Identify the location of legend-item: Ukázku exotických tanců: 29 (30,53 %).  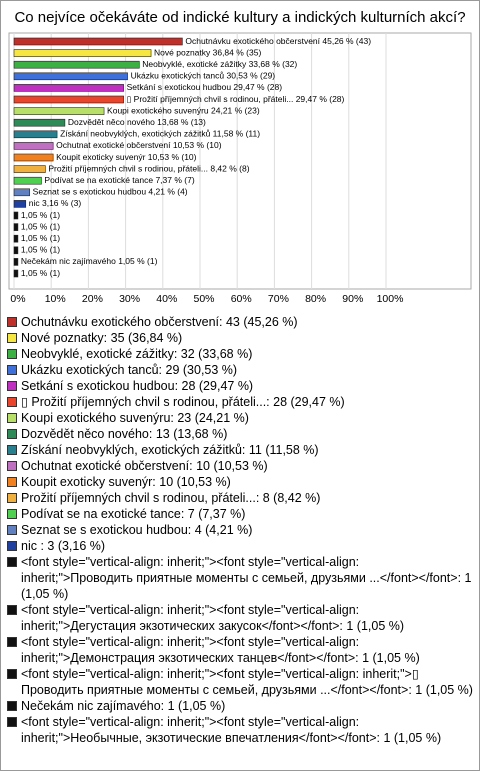
(240, 370).